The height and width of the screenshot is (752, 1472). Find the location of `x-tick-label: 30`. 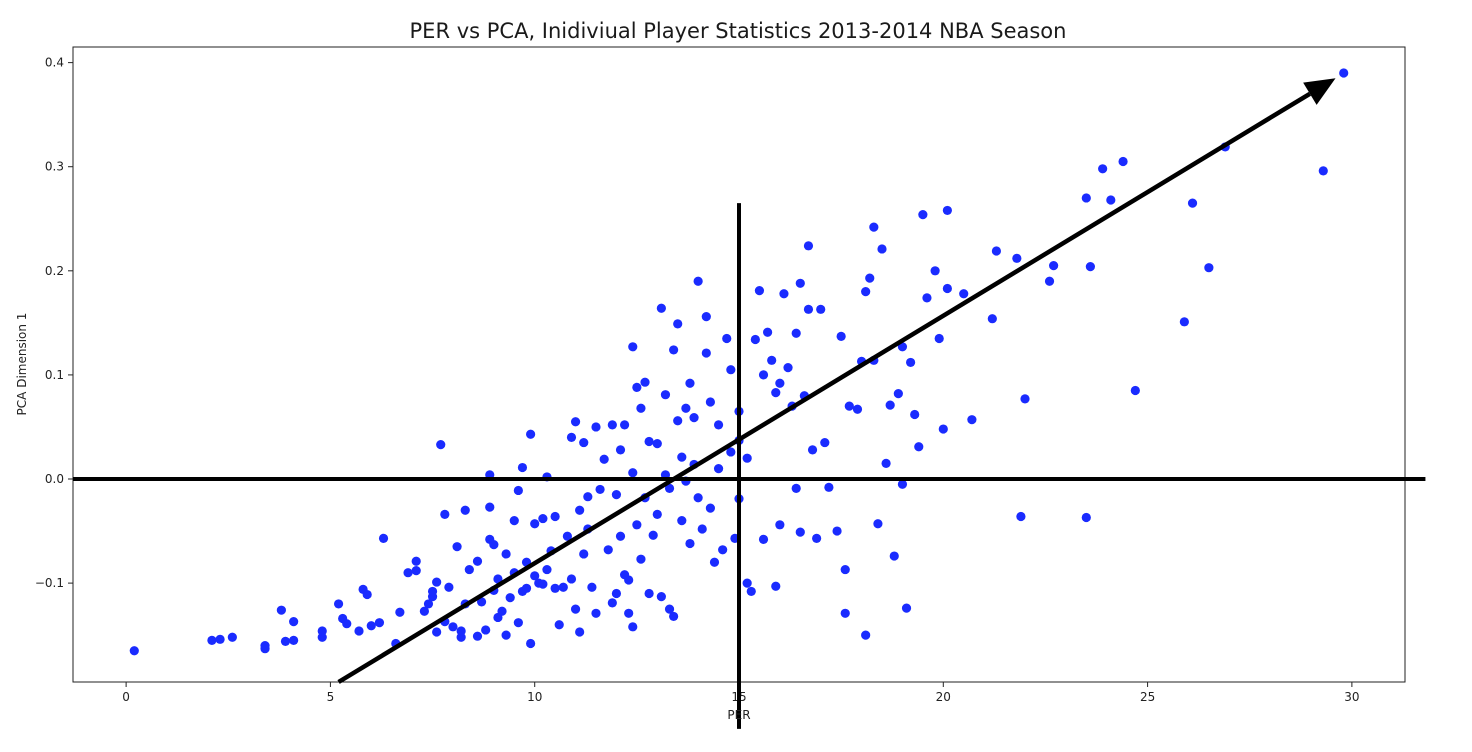

x-tick-label: 30 is located at coordinates (1351, 697).